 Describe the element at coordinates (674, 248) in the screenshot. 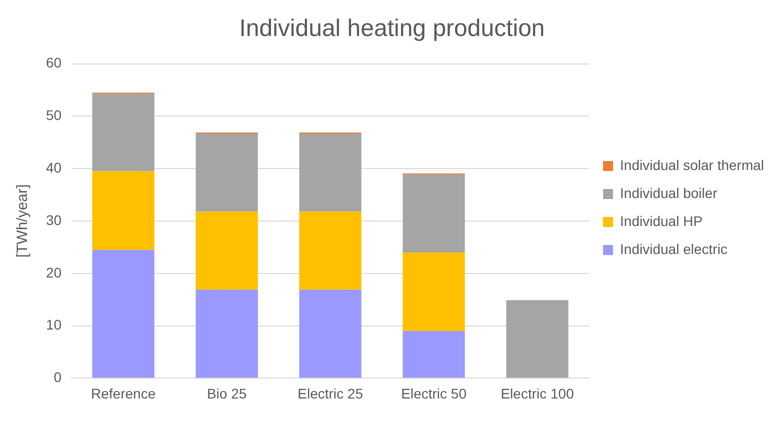

I see `legend-label: Individual electric` at that location.